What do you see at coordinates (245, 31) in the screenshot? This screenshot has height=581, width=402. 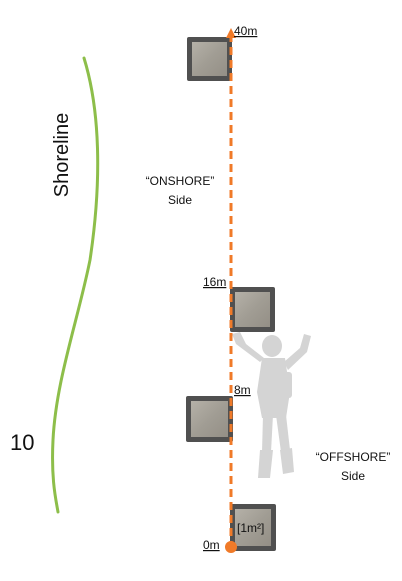 I see `marker-label-40m: 40m` at bounding box center [245, 31].